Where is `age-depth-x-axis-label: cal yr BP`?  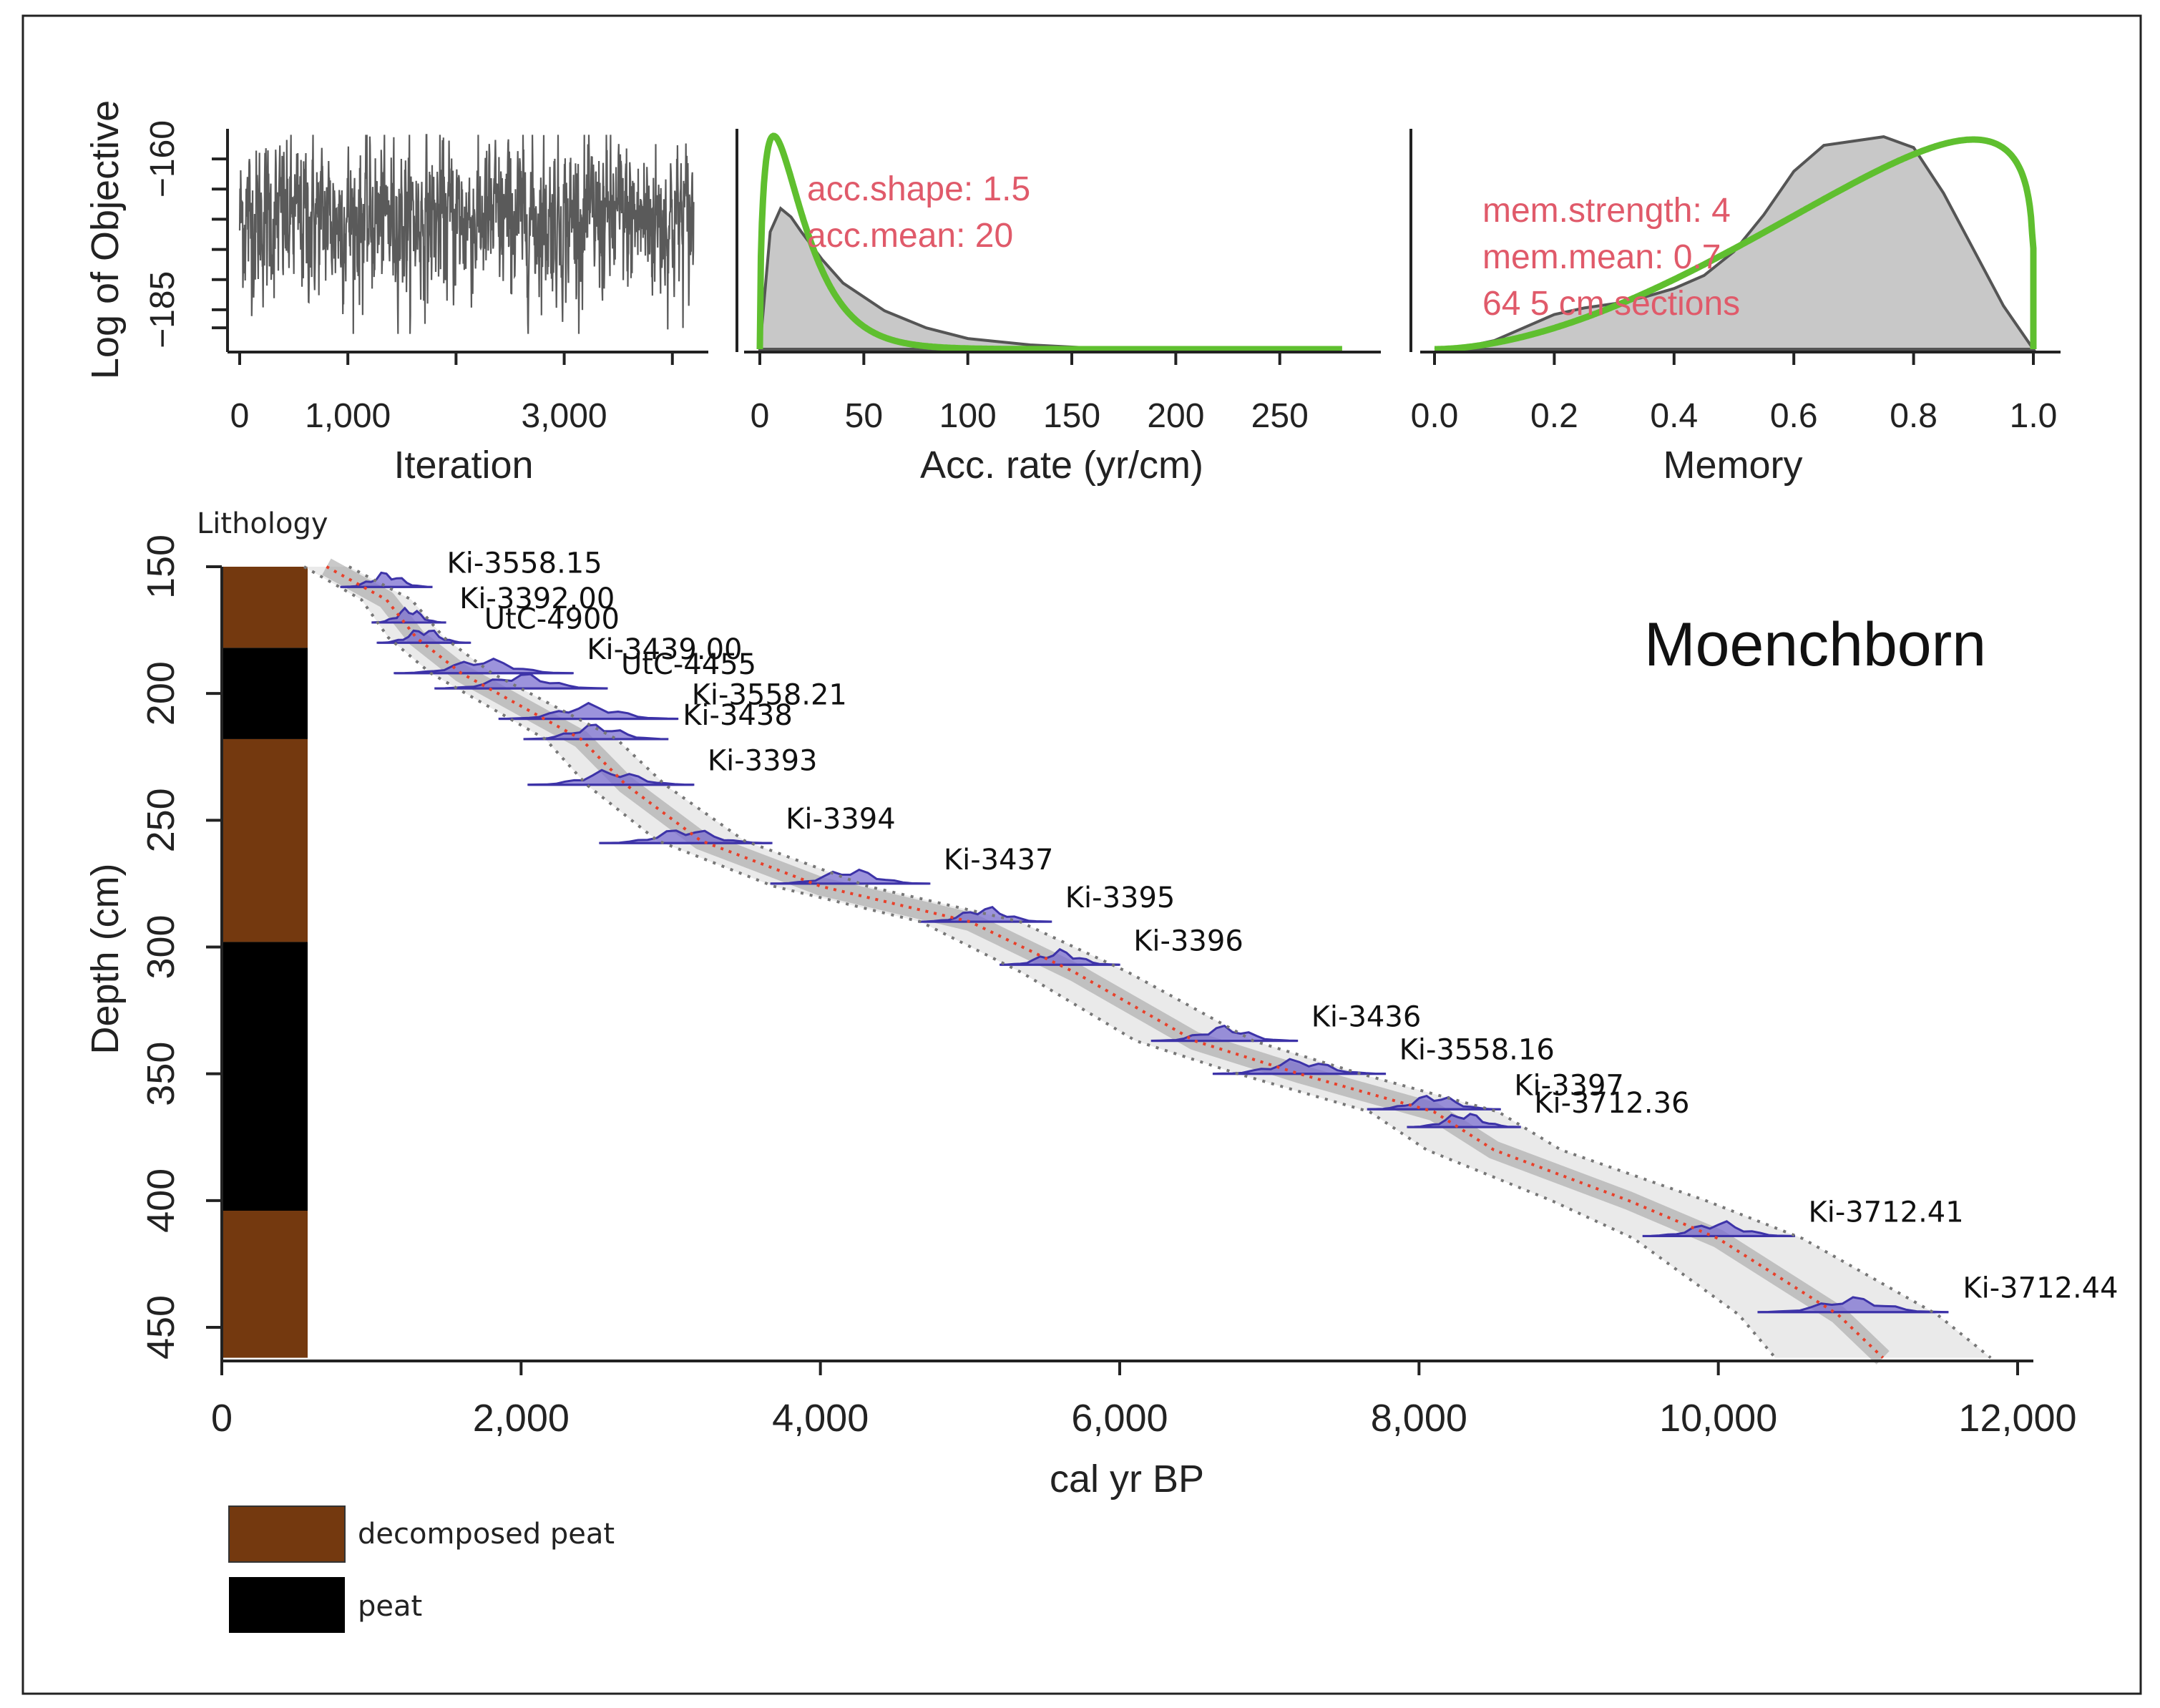
age-depth-x-axis-label: cal yr BP is located at coordinates (1127, 1479).